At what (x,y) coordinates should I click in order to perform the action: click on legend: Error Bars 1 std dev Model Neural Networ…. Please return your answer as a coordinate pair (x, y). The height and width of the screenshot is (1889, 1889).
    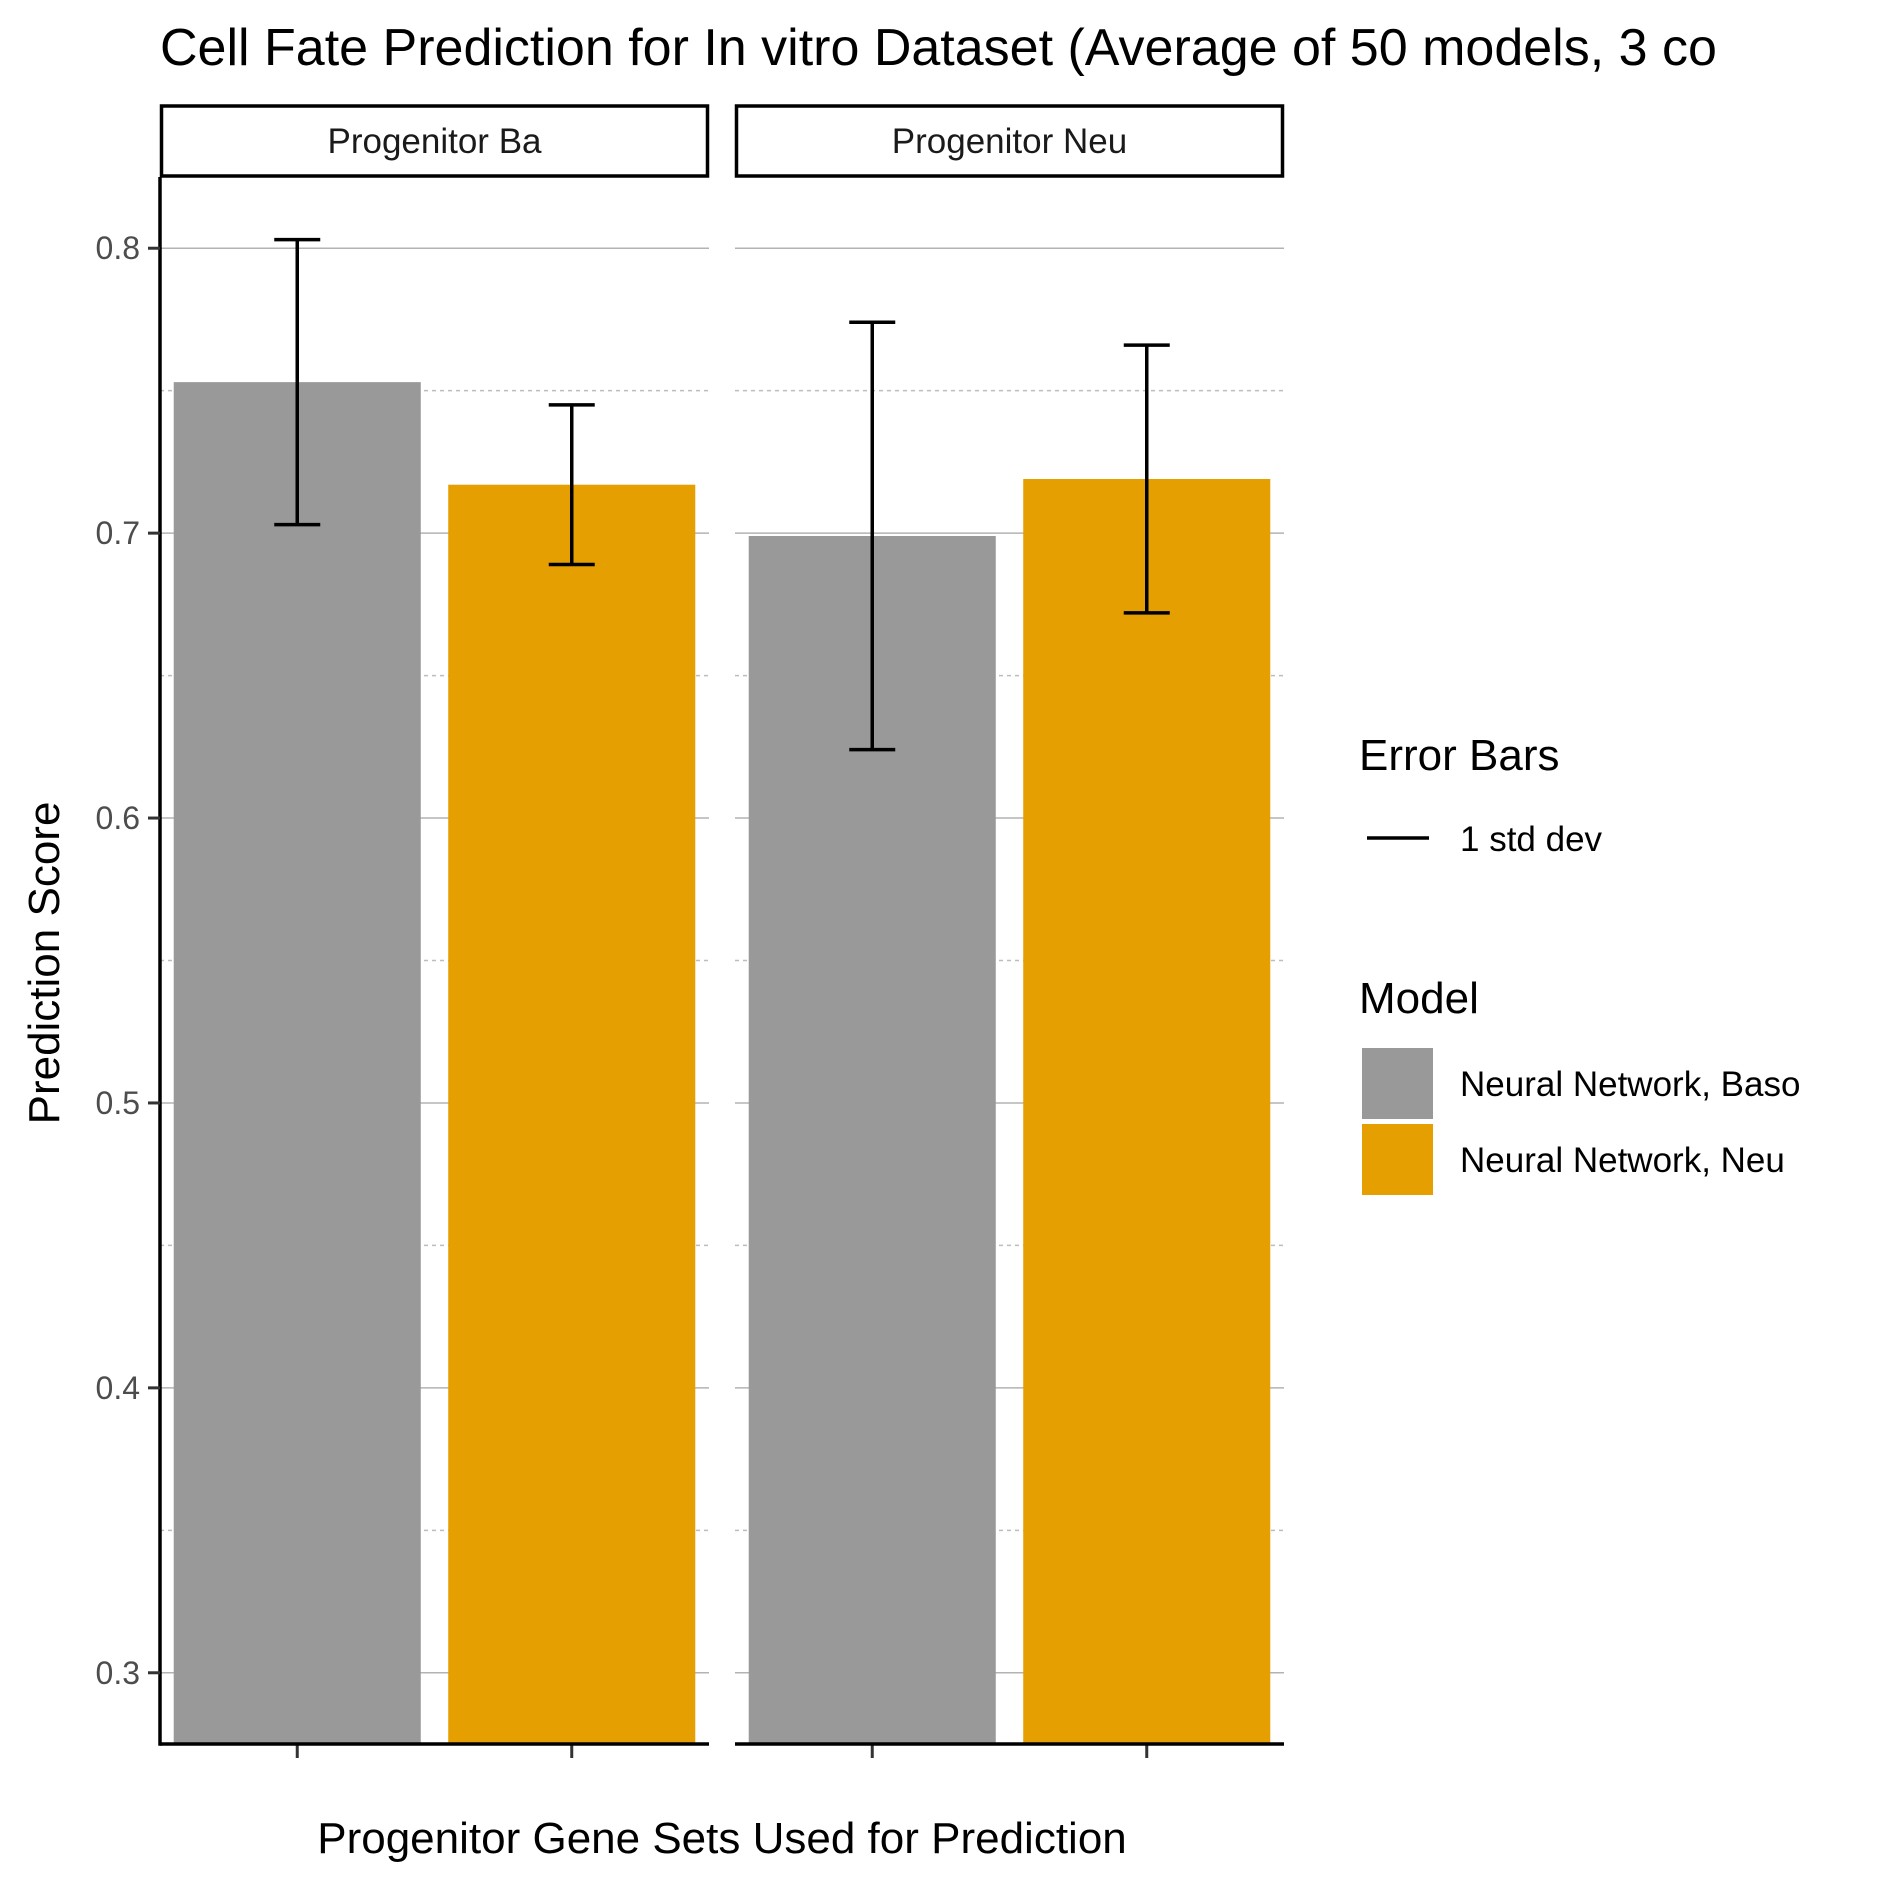
    Looking at the image, I should click on (1579, 963).